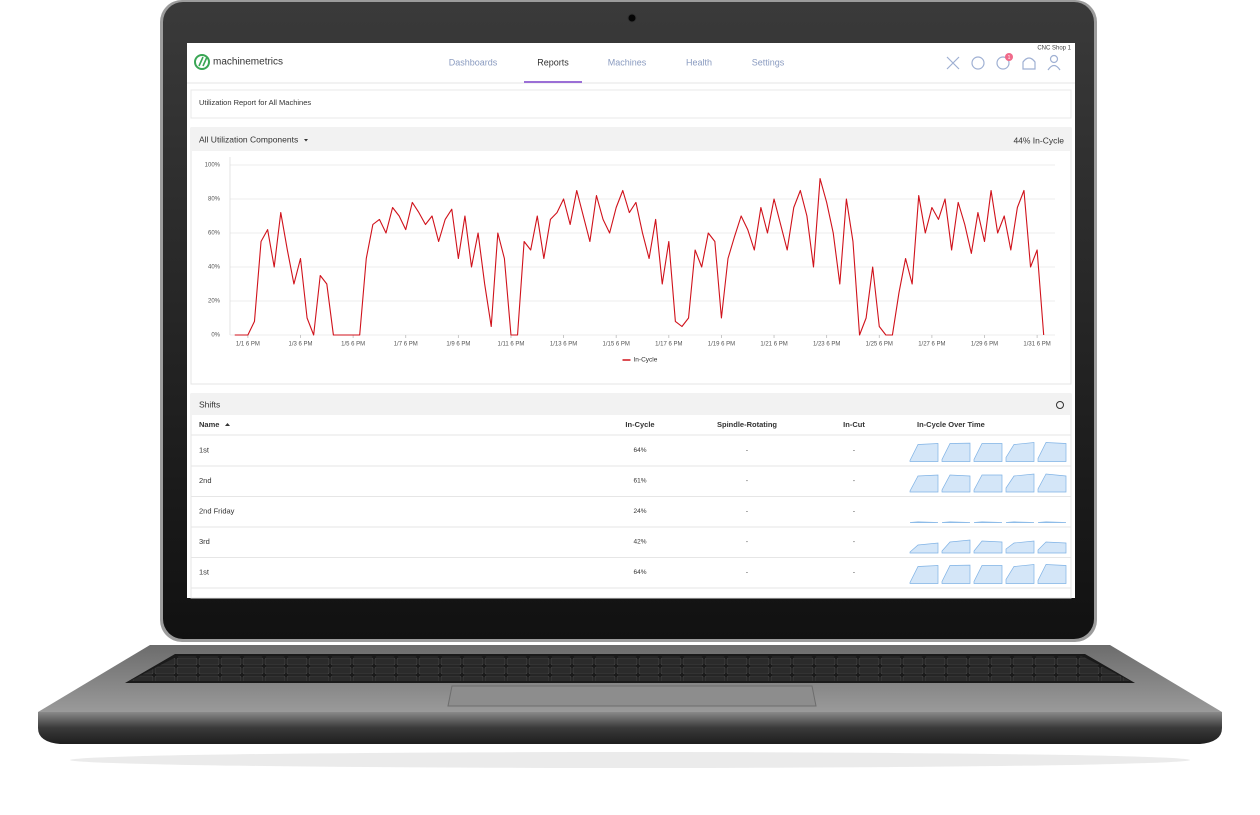  Describe the element at coordinates (984, 345) in the screenshot. I see `x-tick-label: 1/29 6 PM` at that location.